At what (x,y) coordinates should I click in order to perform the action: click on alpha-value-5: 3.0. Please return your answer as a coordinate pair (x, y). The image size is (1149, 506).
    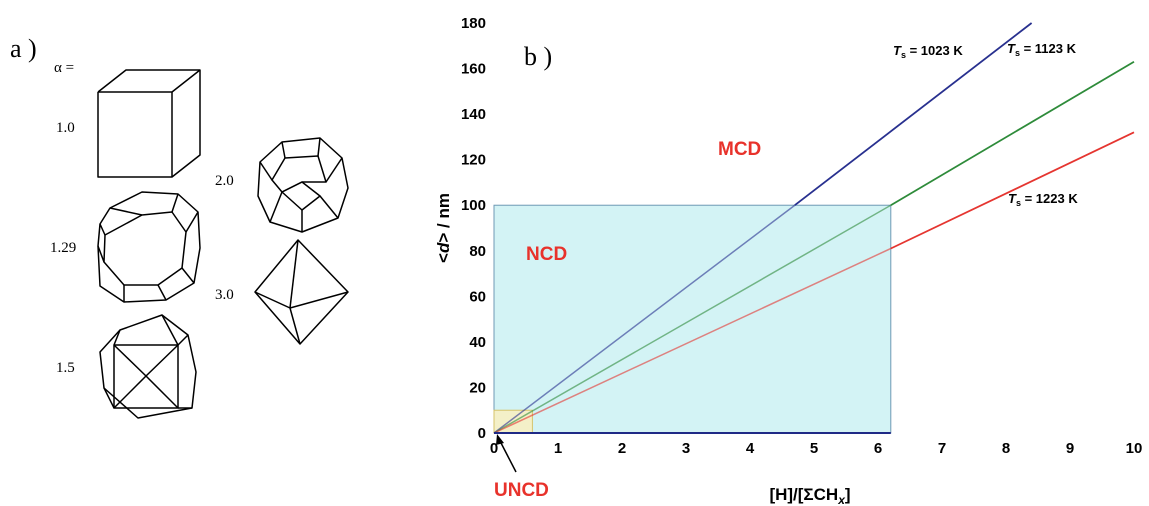
    Looking at the image, I should click on (224, 295).